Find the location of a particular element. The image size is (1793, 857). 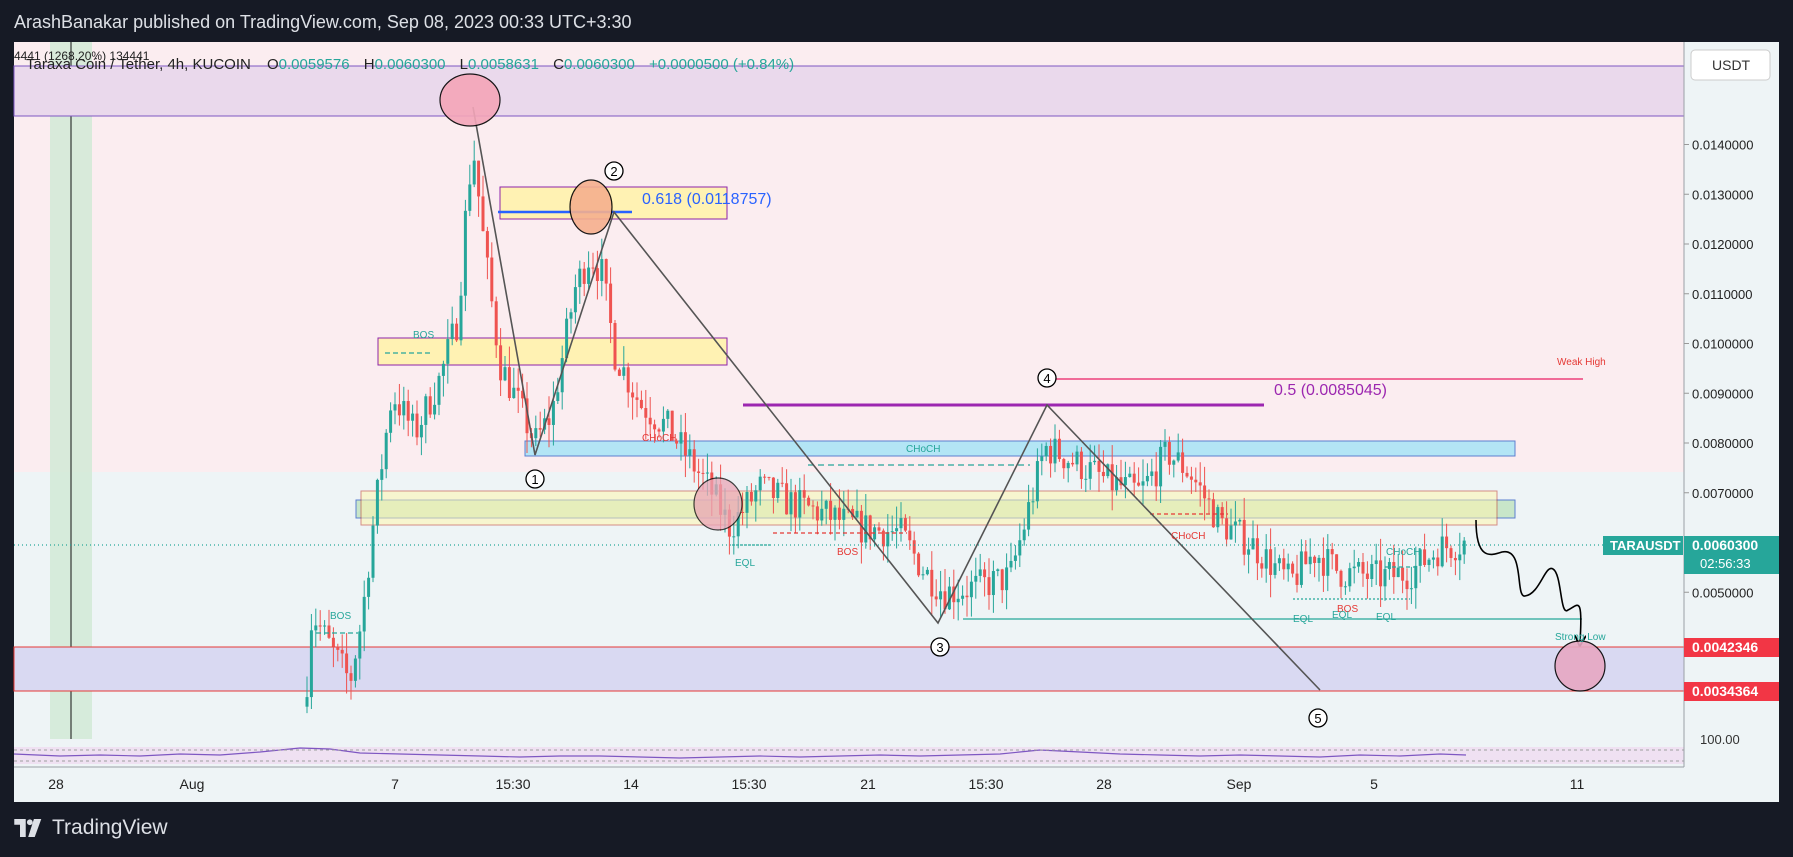

time-axis is located at coordinates (849, 784).